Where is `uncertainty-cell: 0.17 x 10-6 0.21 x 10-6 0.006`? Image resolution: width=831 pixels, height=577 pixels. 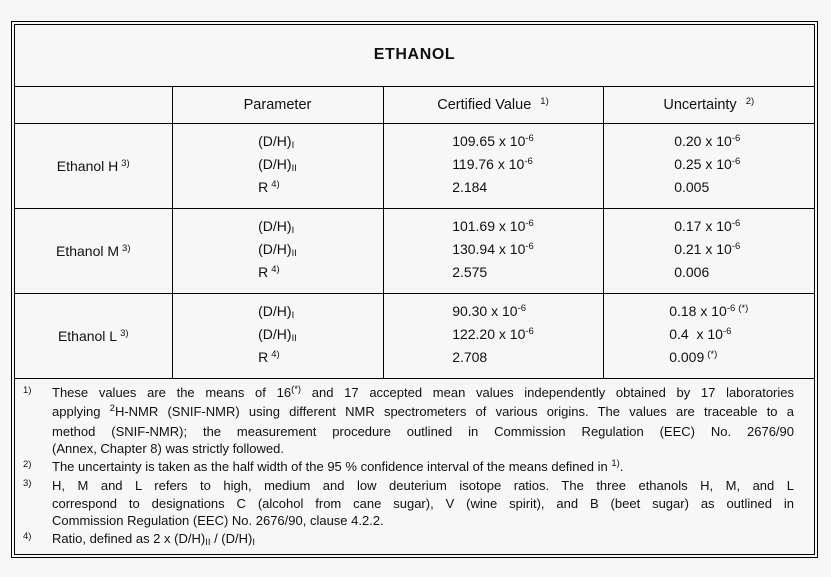
uncertainty-cell: 0.17 x 10-6 0.21 x 10-6 0.006 is located at coordinates (708, 251).